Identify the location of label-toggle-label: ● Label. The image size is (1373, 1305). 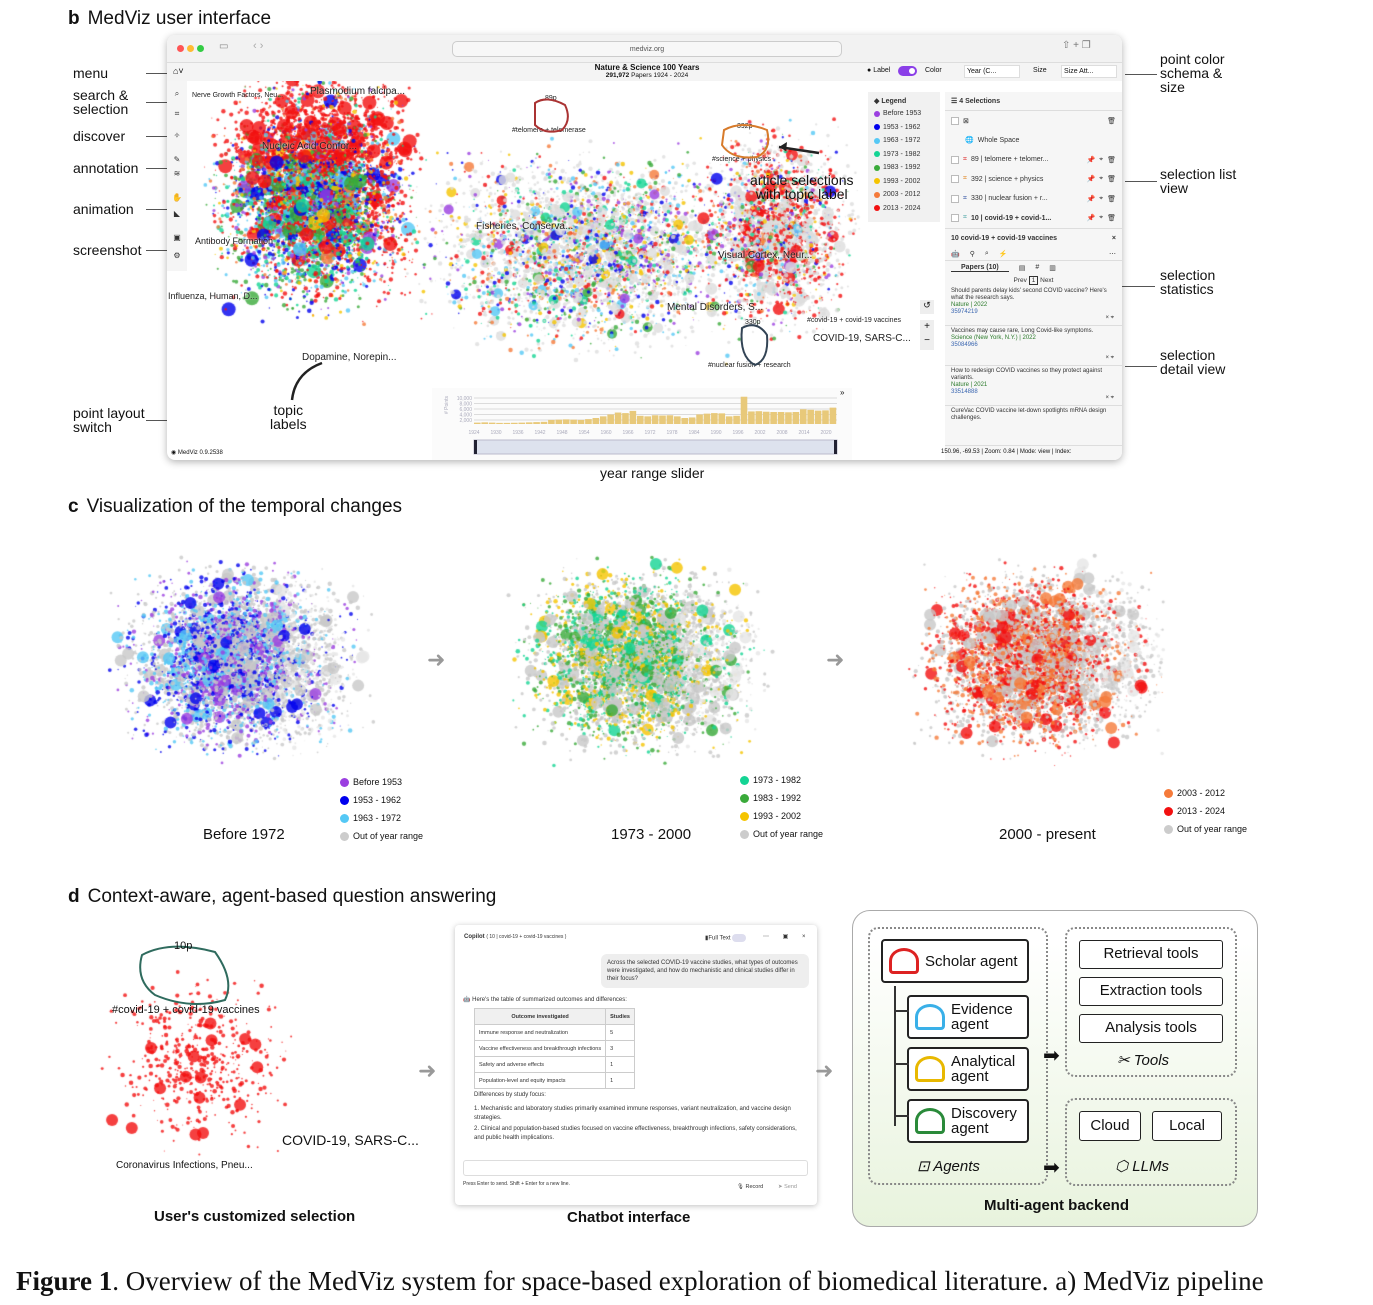
(879, 70).